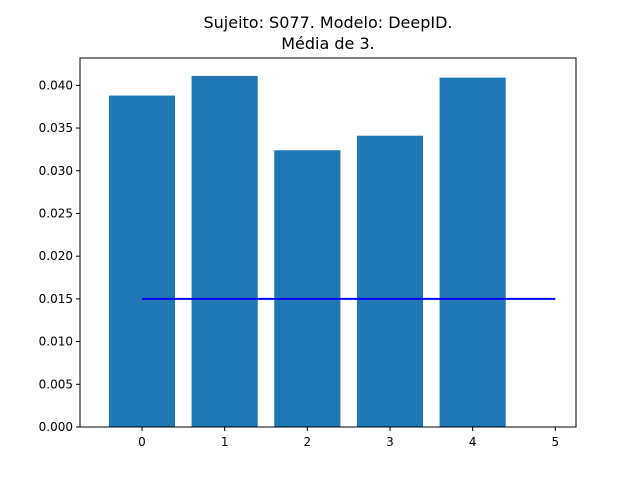 The image size is (640, 480). Describe the element at coordinates (56, 213) in the screenshot. I see `y-tick-label: 0.025` at that location.